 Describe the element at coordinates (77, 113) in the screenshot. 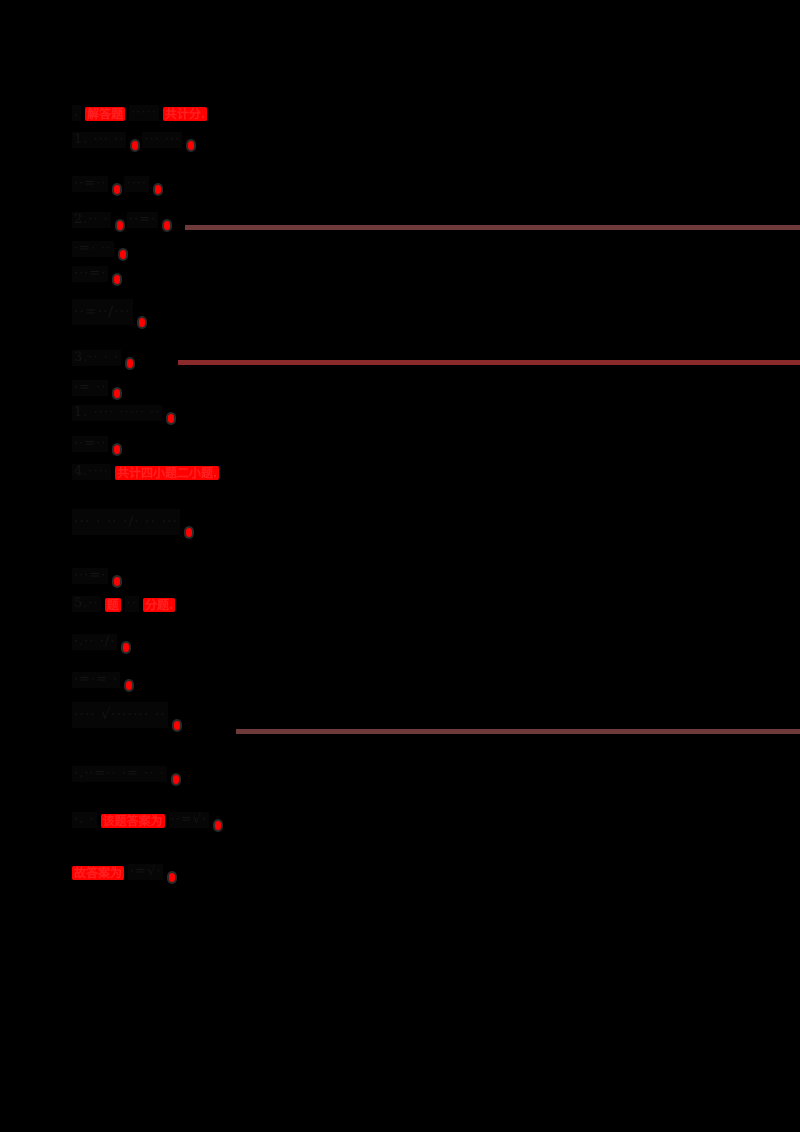

I see `equation-text: .` at that location.